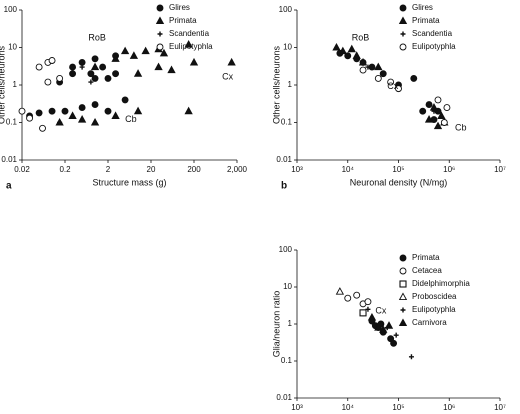 The width and height of the screenshot is (520, 414). What do you see at coordinates (429, 322) in the screenshot?
I see `legend-label: Carnivora` at bounding box center [429, 322].